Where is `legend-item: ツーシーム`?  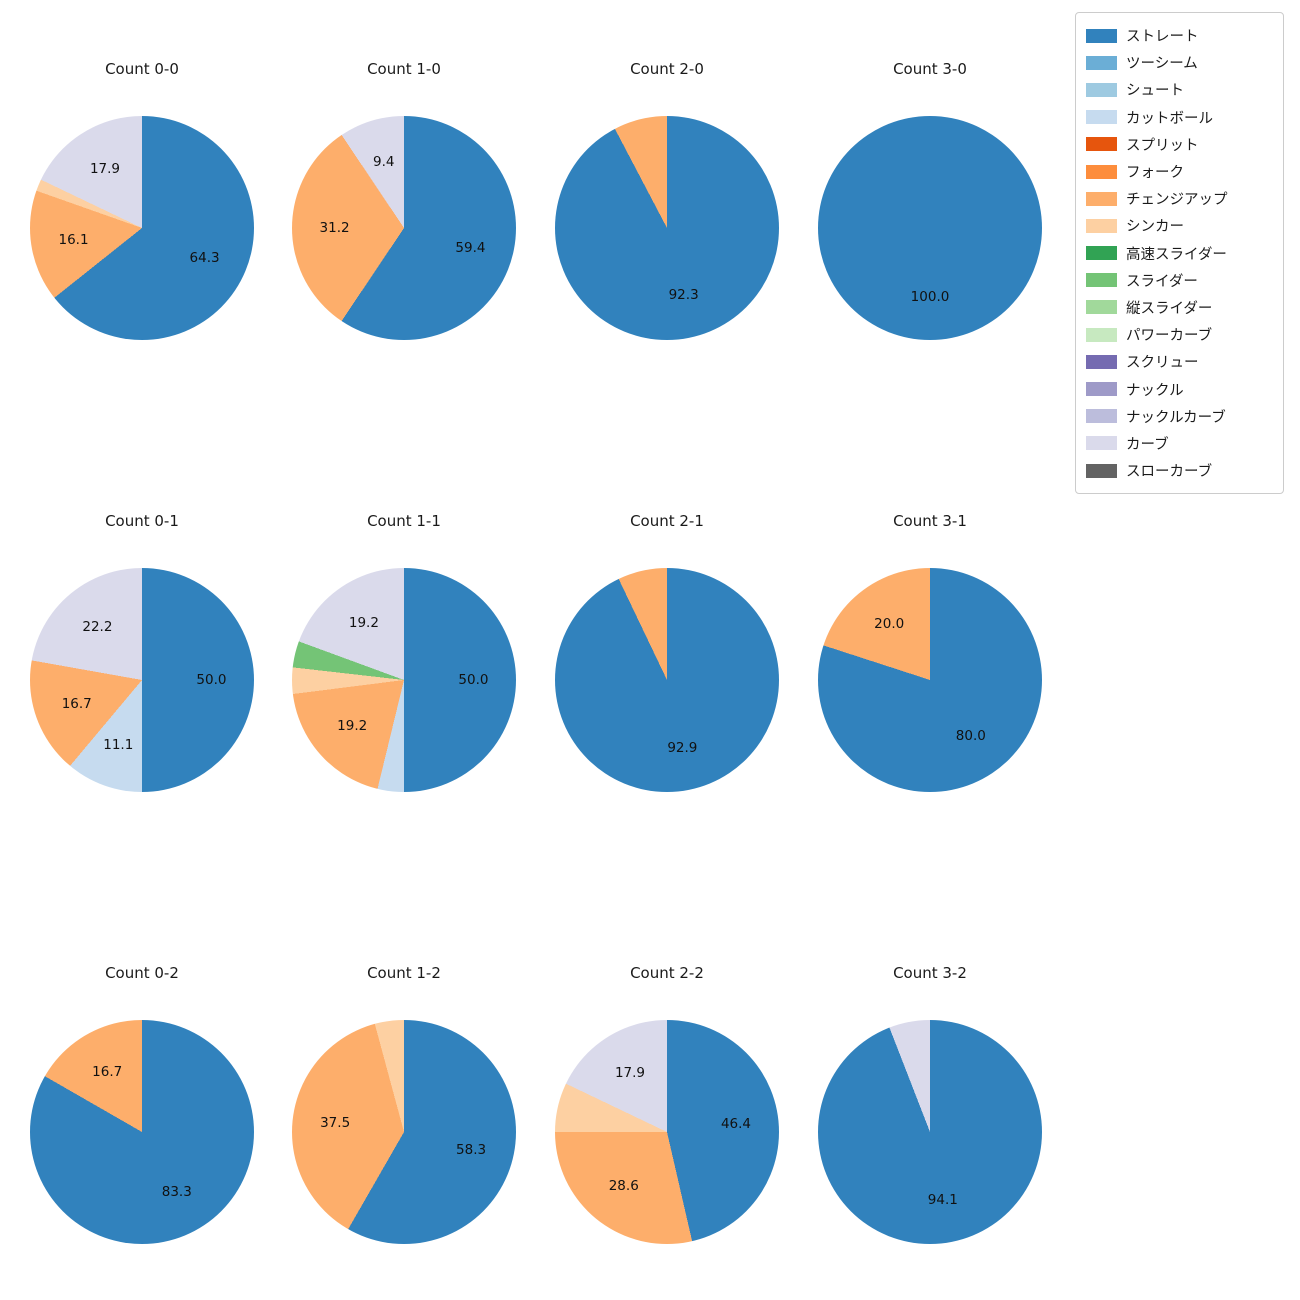
legend-item: ツーシーム is located at coordinates (1179, 62).